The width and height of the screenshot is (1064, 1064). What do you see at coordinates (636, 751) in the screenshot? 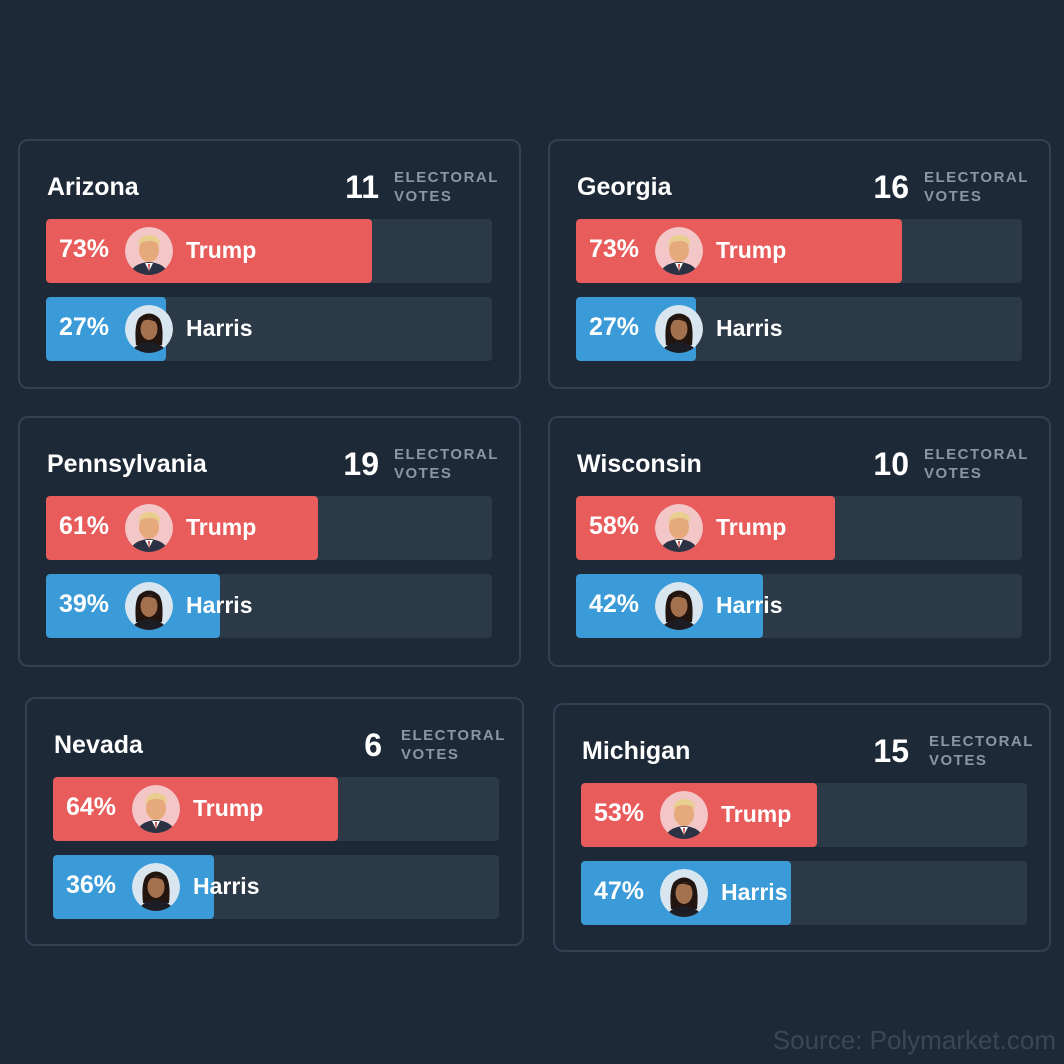
I see `state-name: Michigan` at bounding box center [636, 751].